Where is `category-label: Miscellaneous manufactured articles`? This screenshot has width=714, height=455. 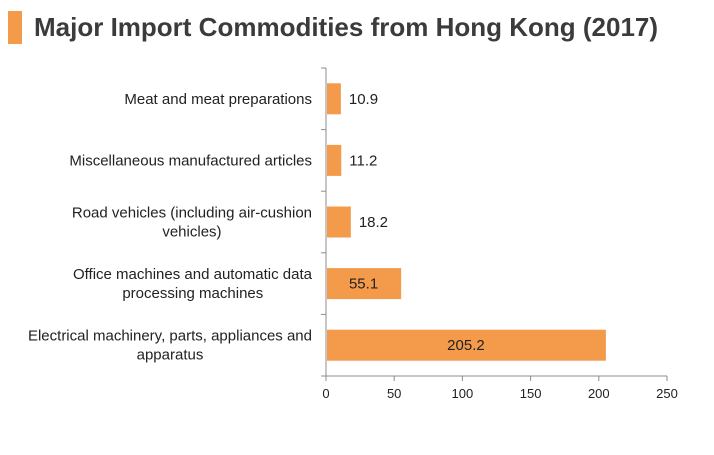
category-label: Miscellaneous manufactured articles is located at coordinates (190, 160).